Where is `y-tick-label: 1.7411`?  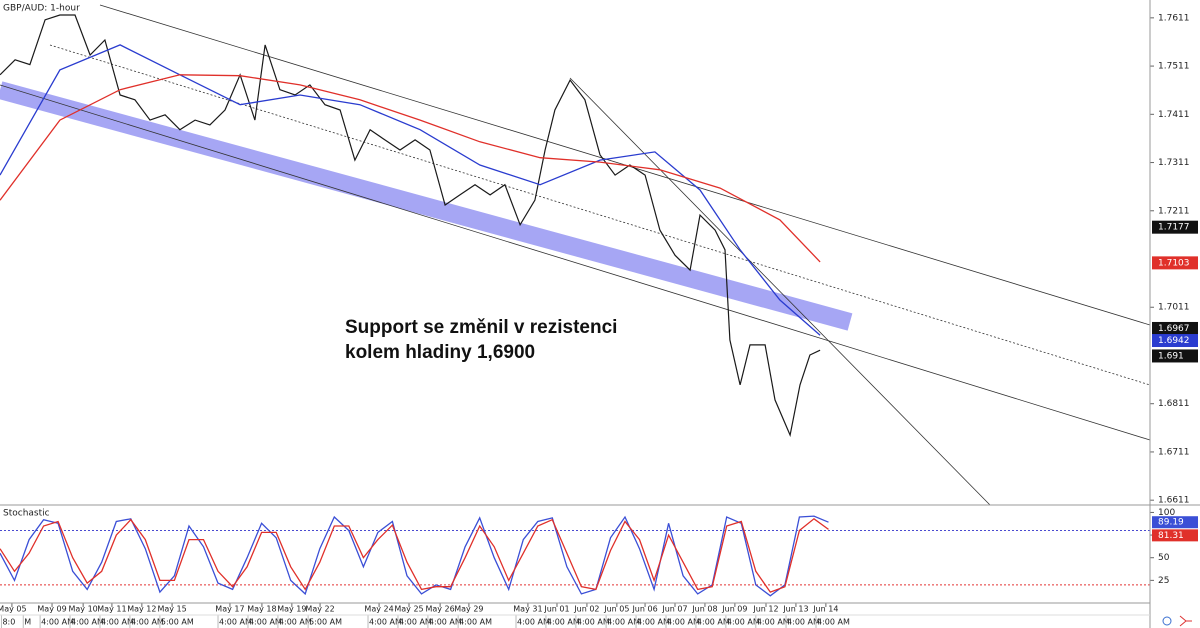 y-tick-label: 1.7411 is located at coordinates (1174, 115).